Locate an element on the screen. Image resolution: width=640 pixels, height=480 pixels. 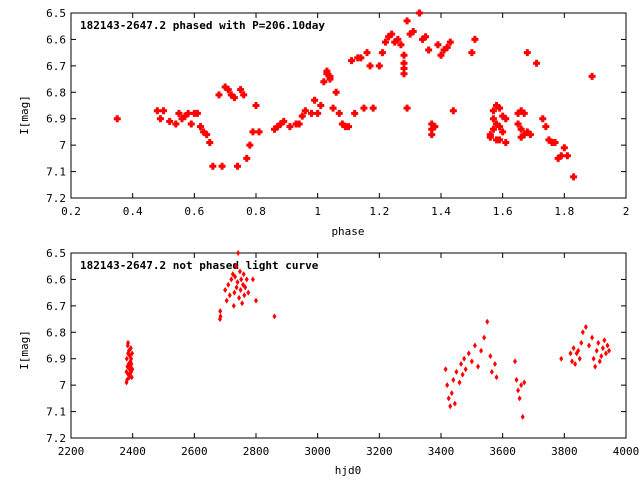
unphased-y-tick-label: 6.7 is located at coordinates (56, 306).